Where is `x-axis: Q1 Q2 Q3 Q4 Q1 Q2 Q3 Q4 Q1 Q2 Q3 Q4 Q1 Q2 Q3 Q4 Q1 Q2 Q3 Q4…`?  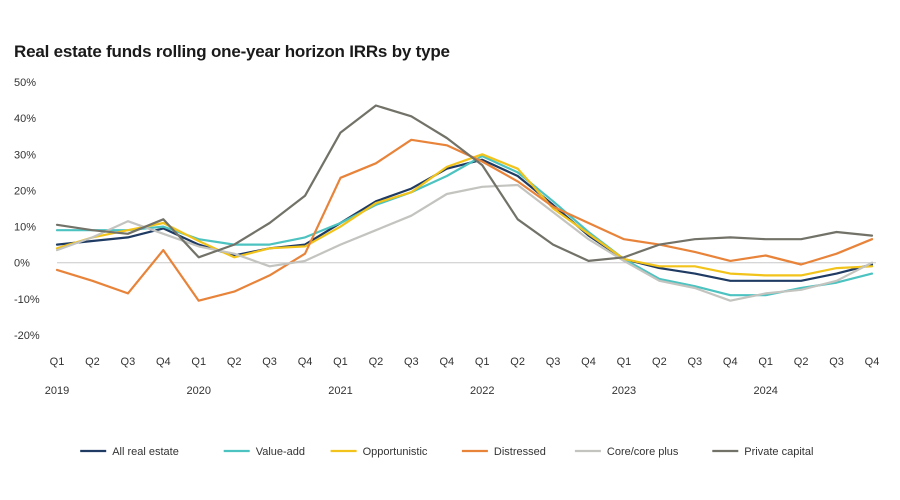 x-axis: Q1 Q2 Q3 Q4 Q1 Q2 Q3 Q4 Q1 Q2 Q3 Q4 Q1 Q2 Q3 Q4 Q1 Q2 Q3 Q4… is located at coordinates (462, 376).